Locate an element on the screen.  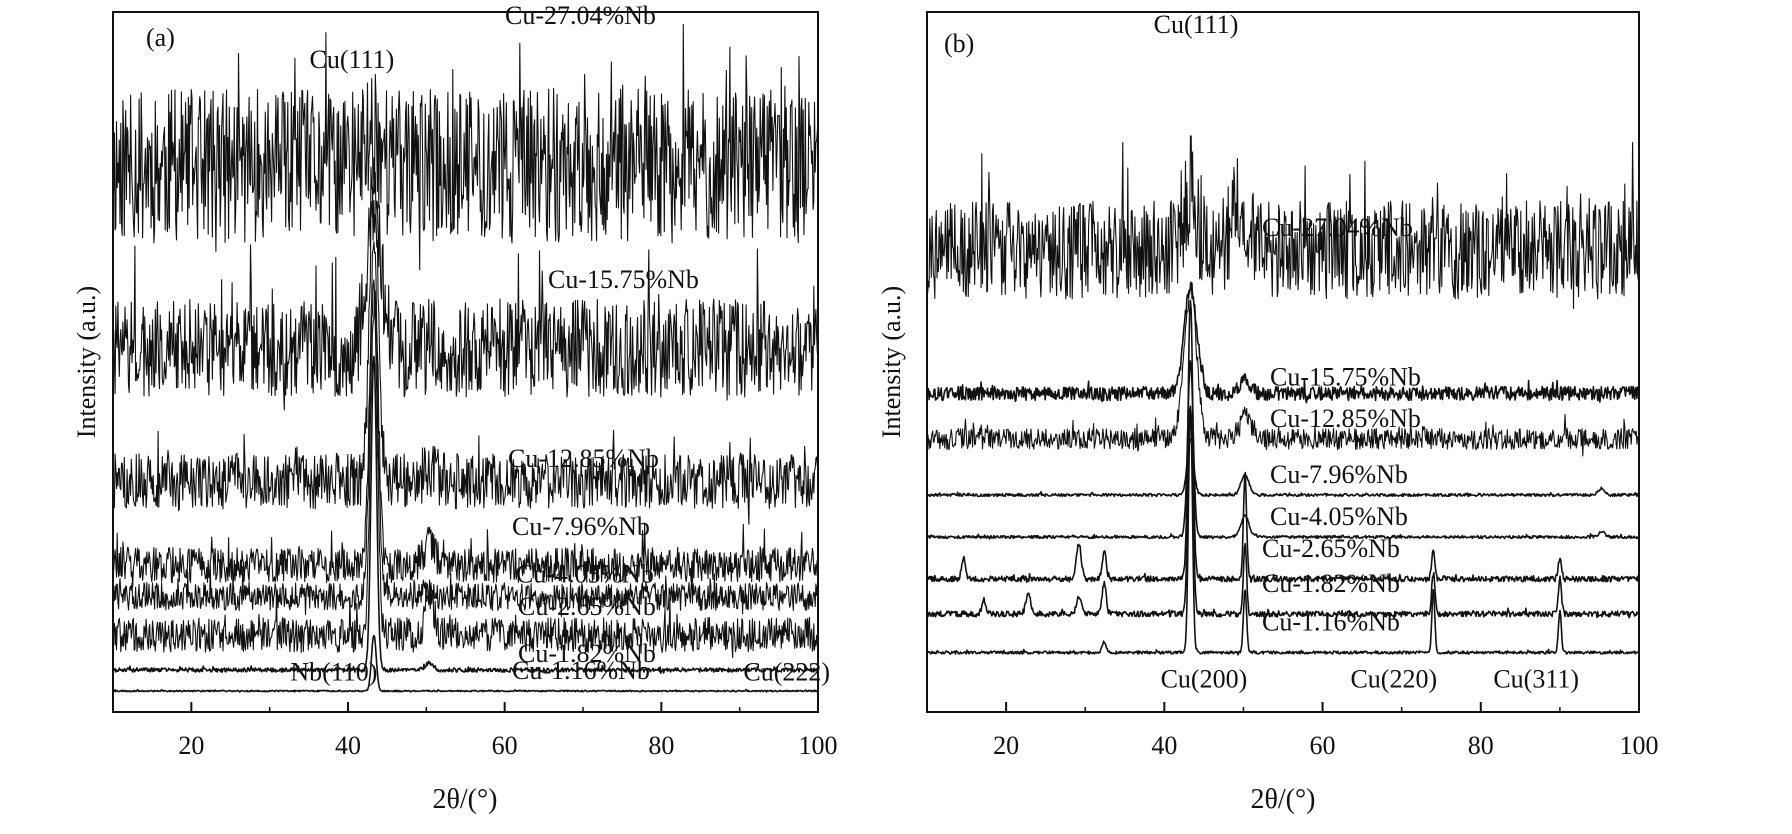
panel-label: (a) is located at coordinates (160, 37).